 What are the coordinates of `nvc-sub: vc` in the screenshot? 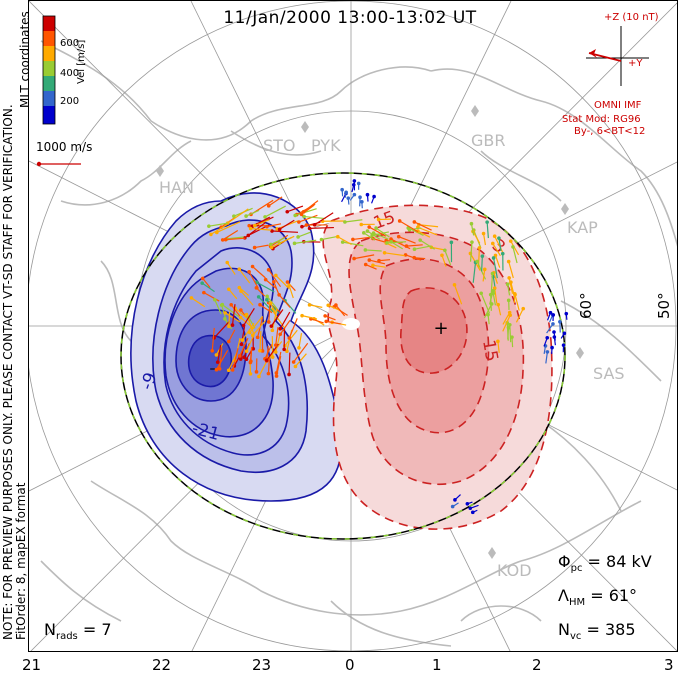 It's located at (575, 637).